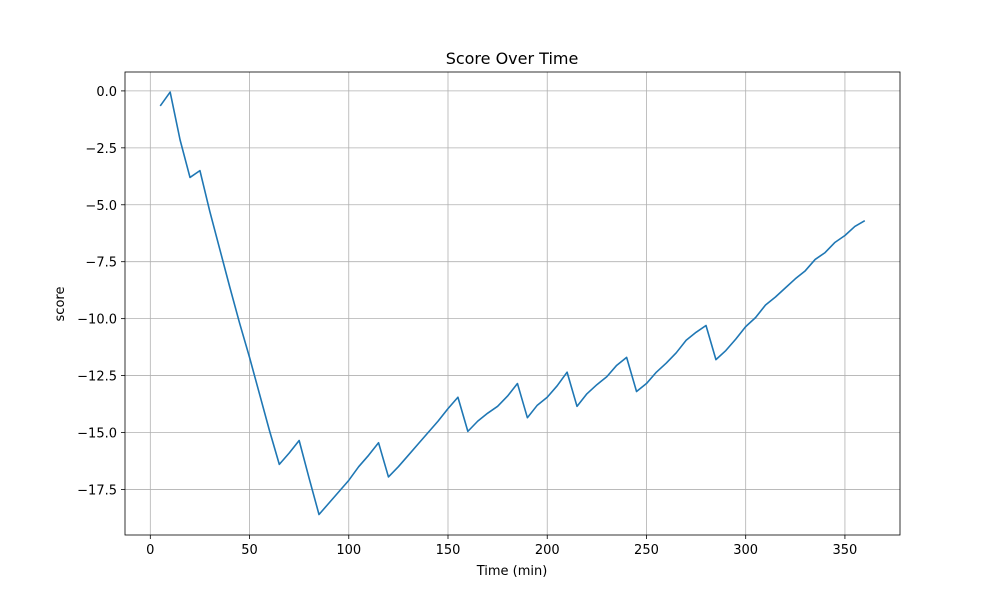 Image resolution: width=1000 pixels, height=600 pixels. What do you see at coordinates (101, 263) in the screenshot?
I see `y-tick-label: −7.5` at bounding box center [101, 263].